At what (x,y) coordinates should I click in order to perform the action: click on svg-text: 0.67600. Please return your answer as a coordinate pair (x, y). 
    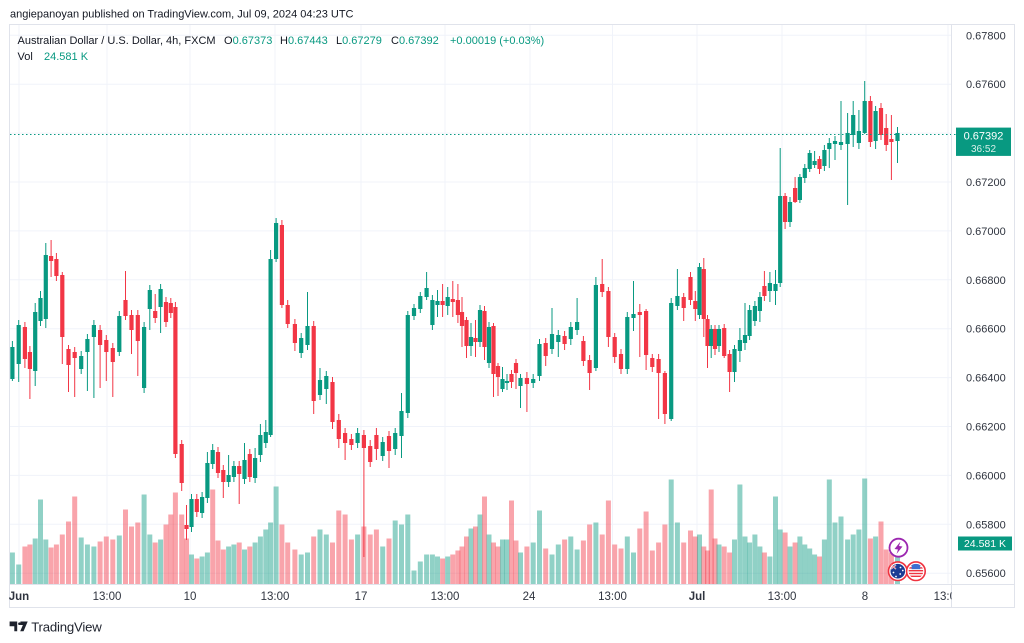
    Looking at the image, I should click on (986, 85).